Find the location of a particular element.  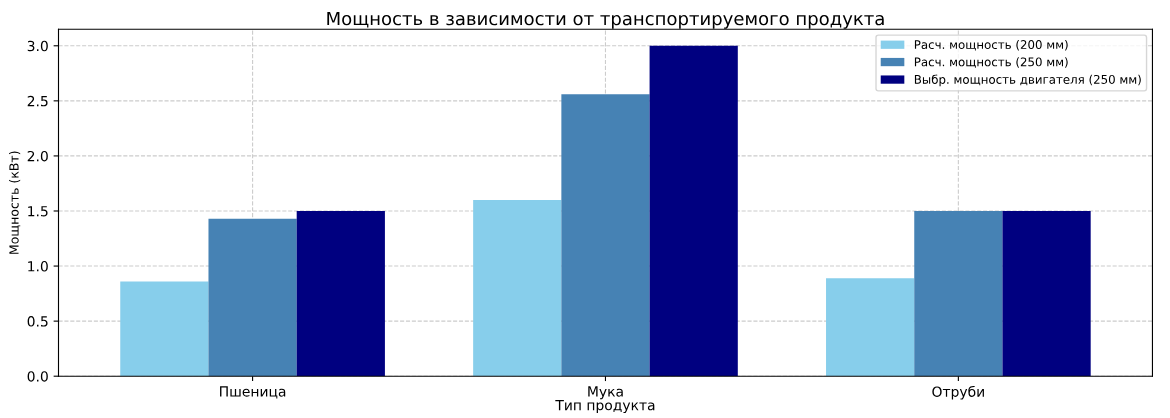

y-tick-label: 2.0 is located at coordinates (37, 156).